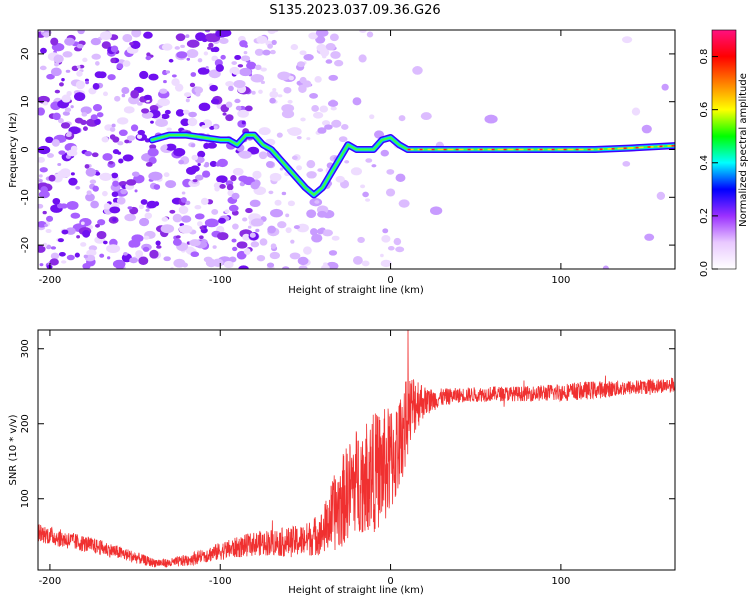 This screenshot has height=600, width=750. Describe the element at coordinates (704, 269) in the screenshot. I see `colorbar-tick-label: 0.0` at that location.